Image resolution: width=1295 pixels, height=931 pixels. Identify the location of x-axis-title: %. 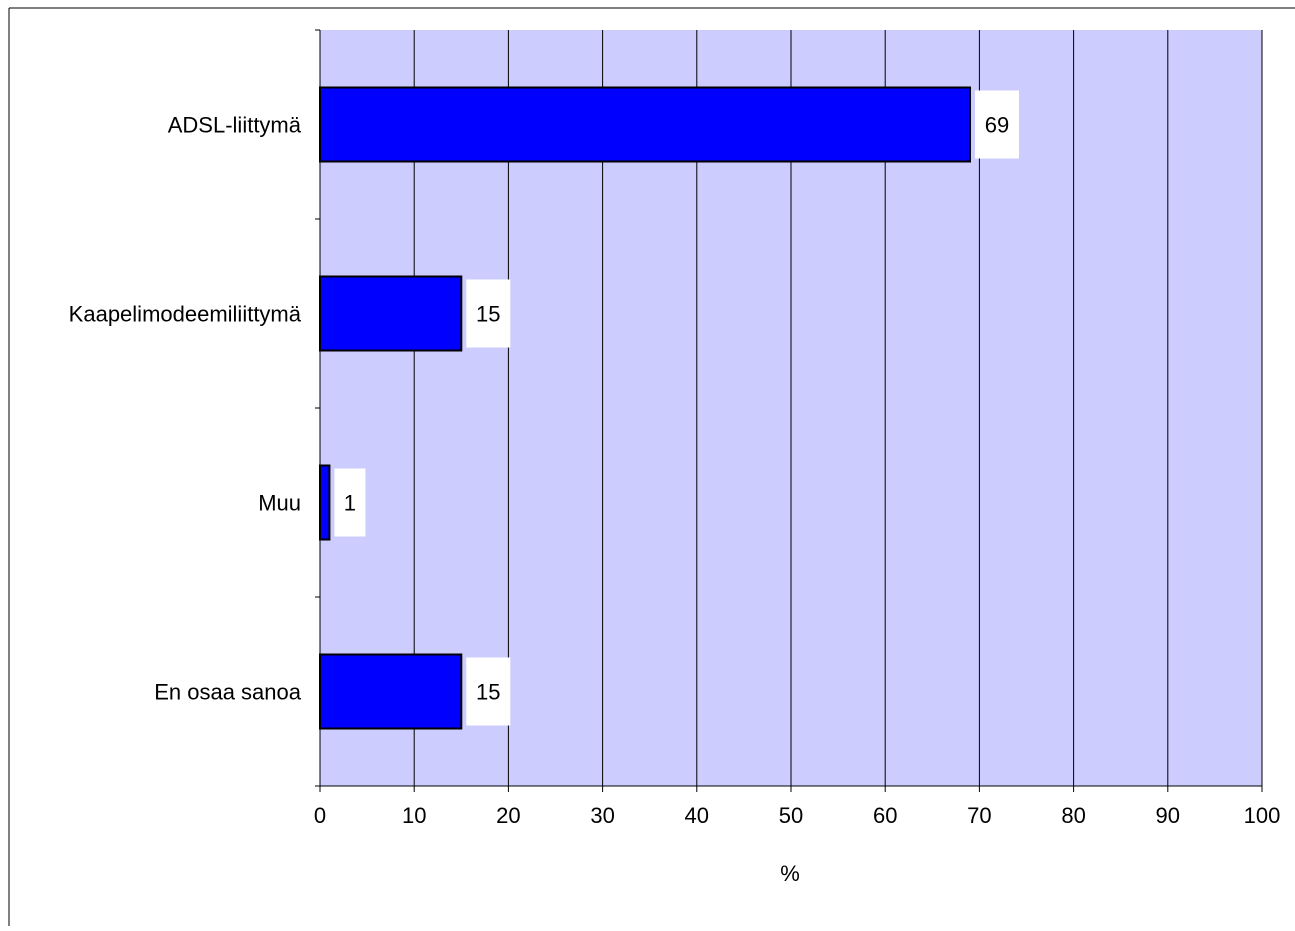
(790, 873).